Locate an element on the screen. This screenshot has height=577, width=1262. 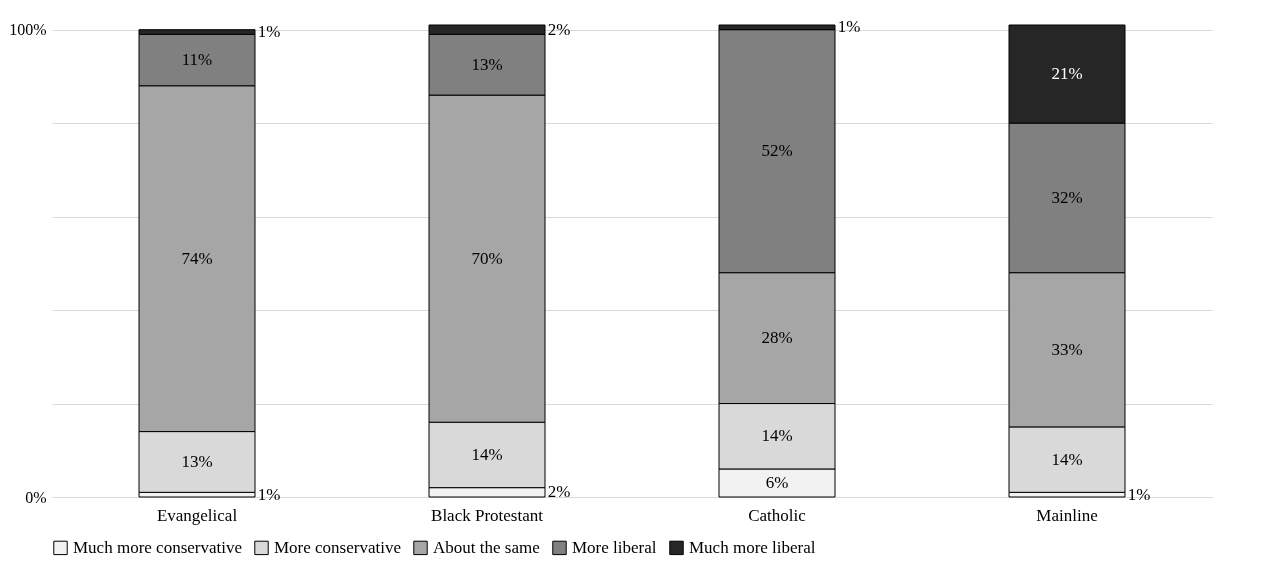
x-tick-label: Black Protestant is located at coordinates (487, 515).